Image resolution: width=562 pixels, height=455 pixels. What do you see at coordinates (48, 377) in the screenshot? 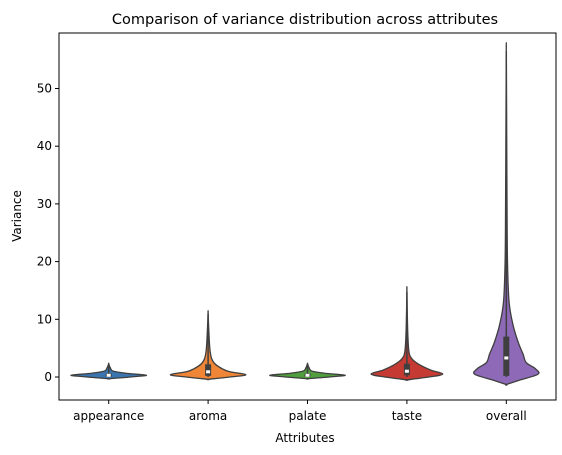
I see `y-tick-label: 0` at bounding box center [48, 377].